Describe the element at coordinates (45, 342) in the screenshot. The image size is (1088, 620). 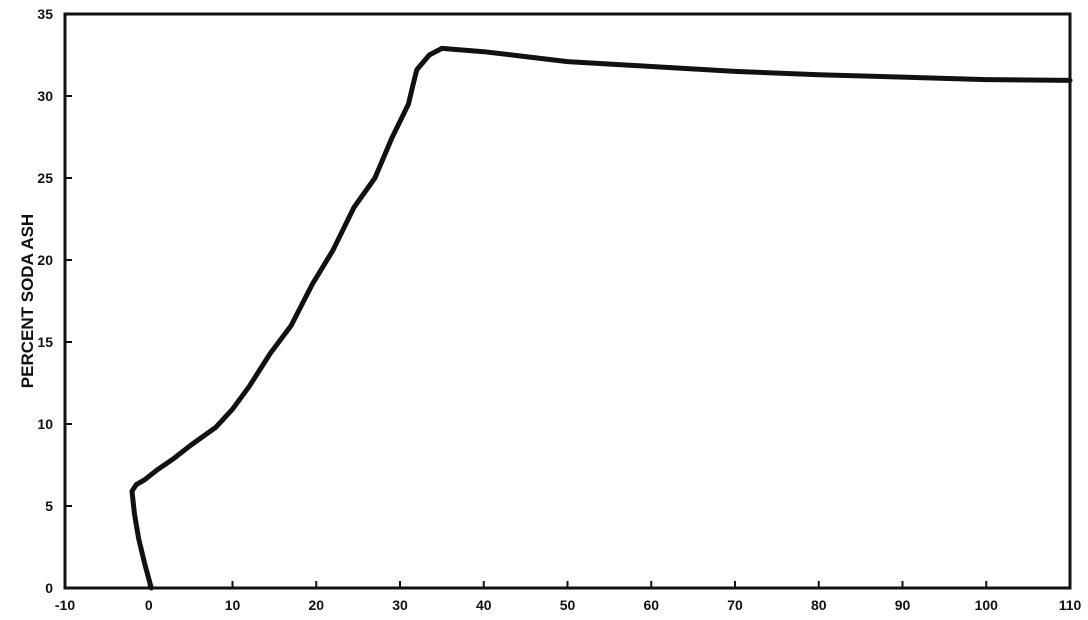
I see `y-tick-label: 15` at that location.